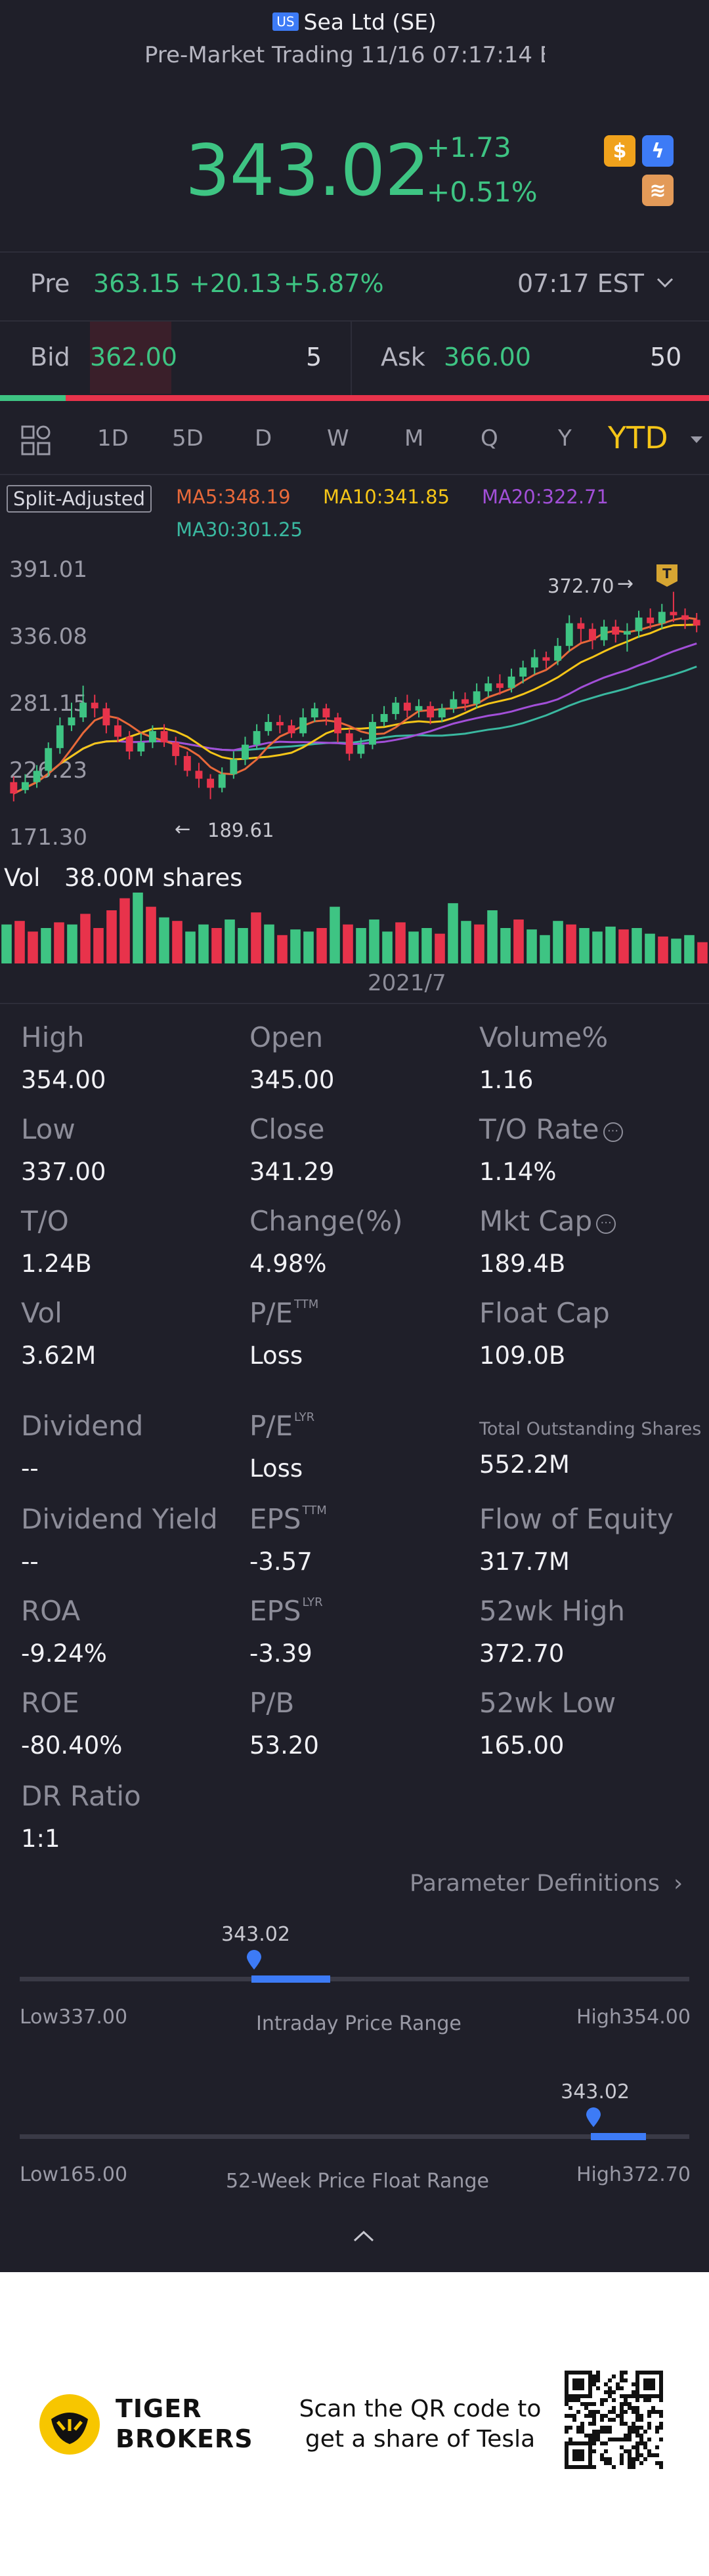 This screenshot has height=2576, width=709. Describe the element at coordinates (696, 439) in the screenshot. I see `caret-down-icon` at that location.